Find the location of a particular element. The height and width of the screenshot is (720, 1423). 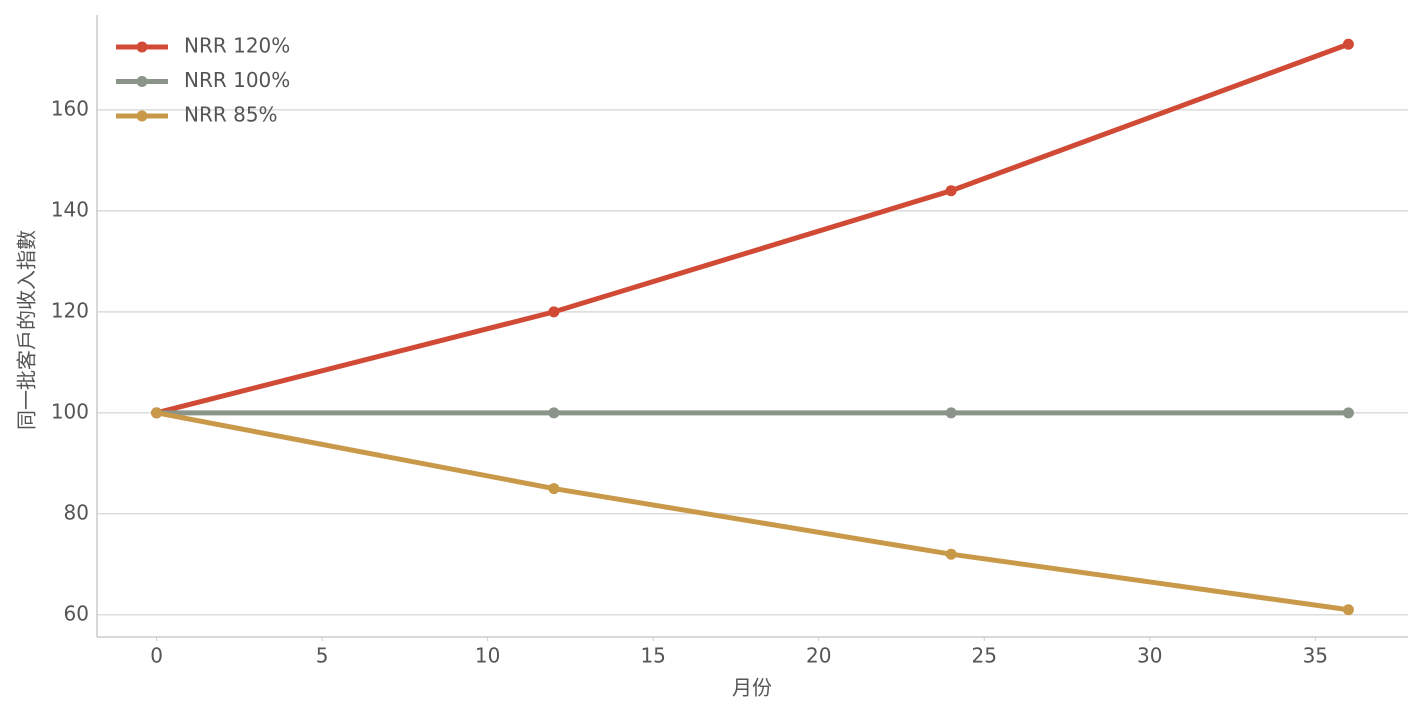

y-axis-label: 同一批客戶的收入指數 is located at coordinates (27, 330).